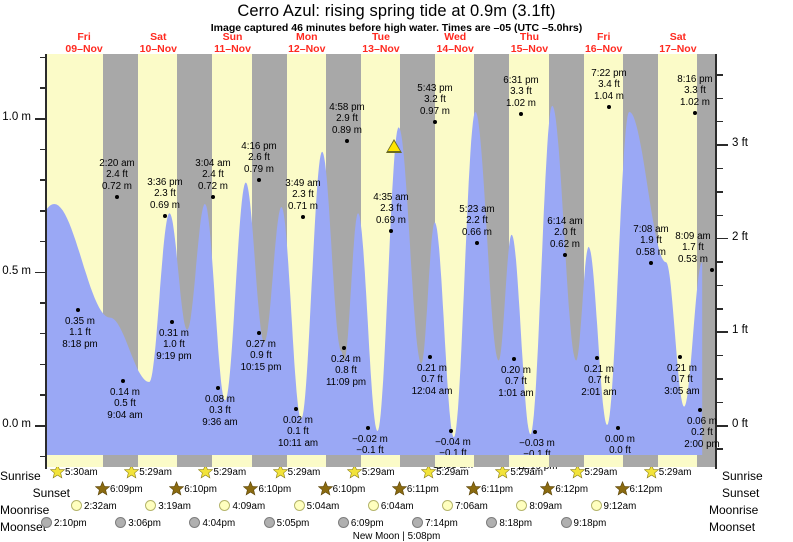 This screenshot has height=542, width=793. I want to click on low-tide-ft: 0.5 ft, so click(125, 404).